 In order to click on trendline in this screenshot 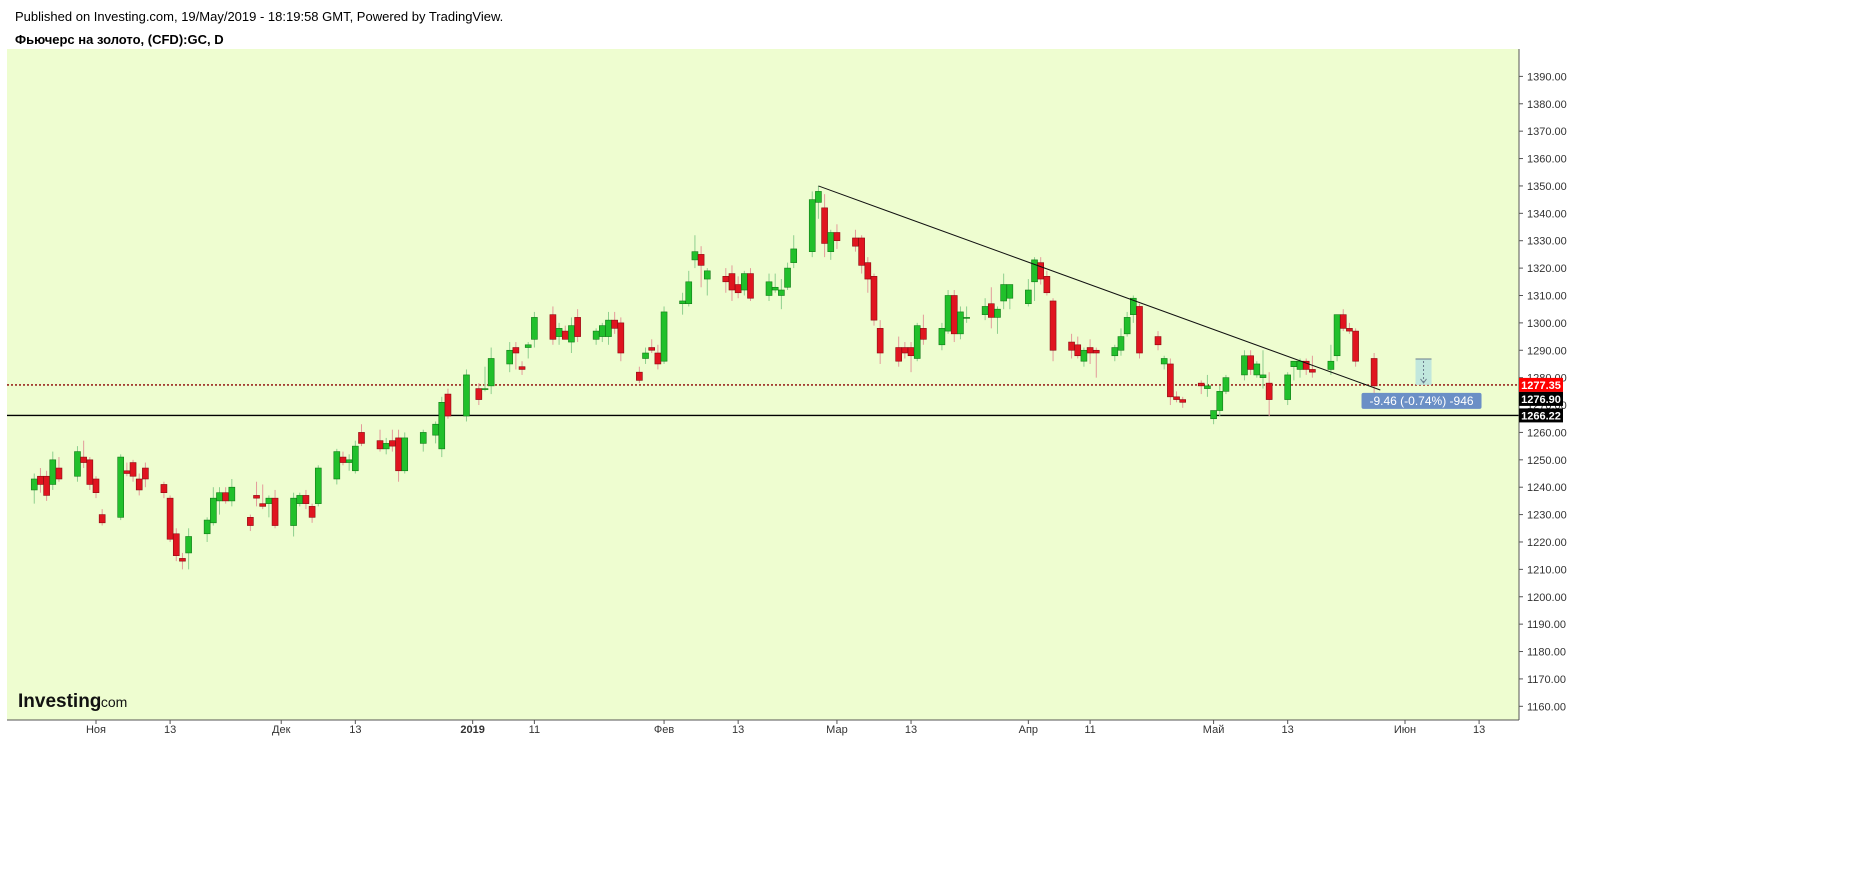, I will do `click(1099, 288)`.